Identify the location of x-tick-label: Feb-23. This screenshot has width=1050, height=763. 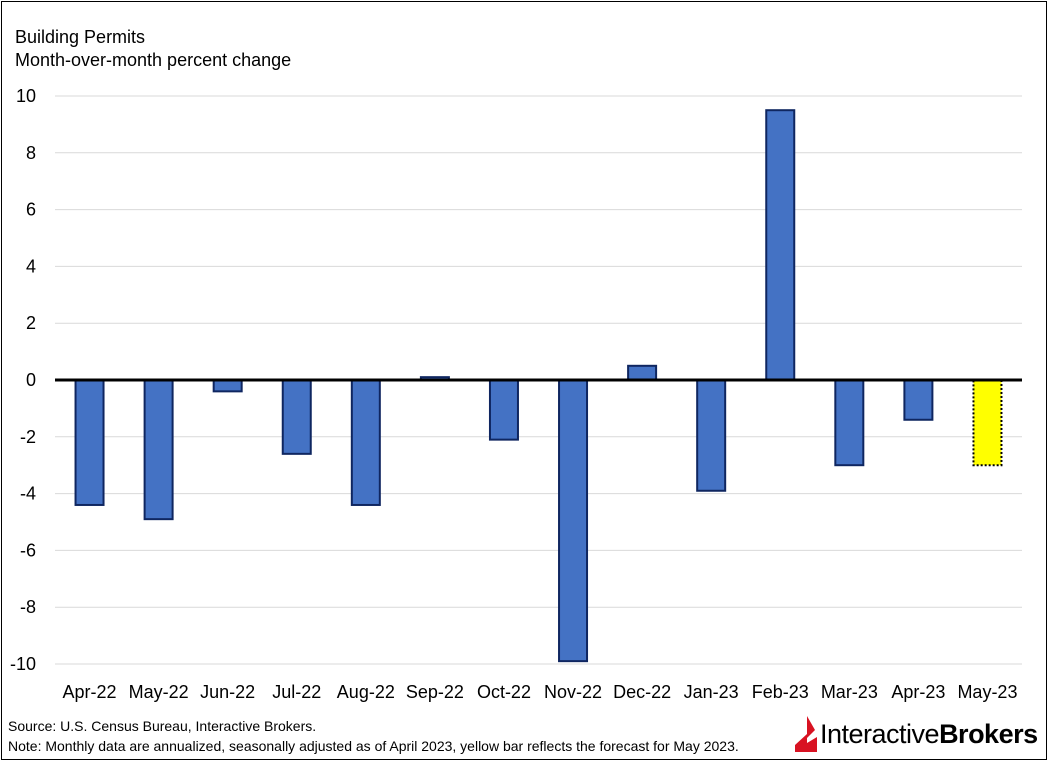
(780, 692).